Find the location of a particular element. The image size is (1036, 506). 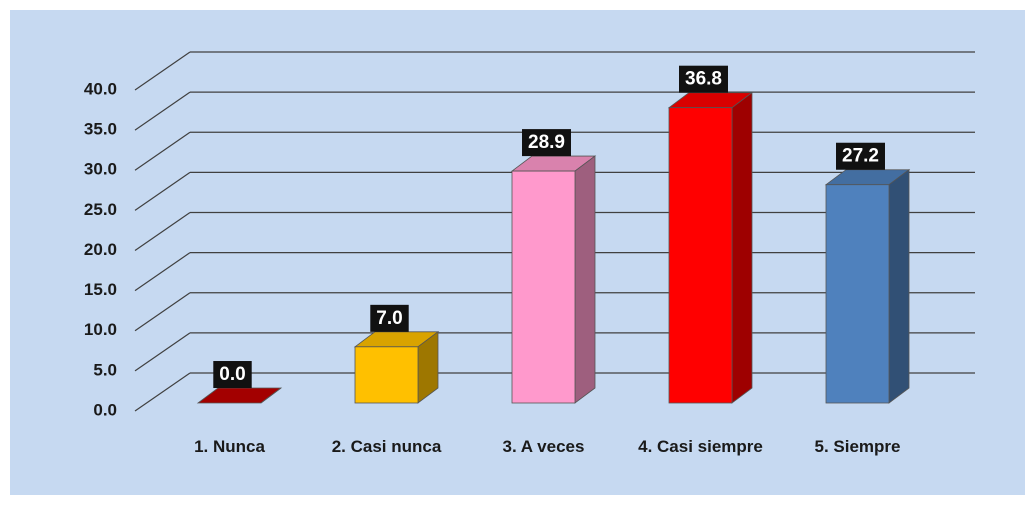

data-label: 7.0 is located at coordinates (389, 318).